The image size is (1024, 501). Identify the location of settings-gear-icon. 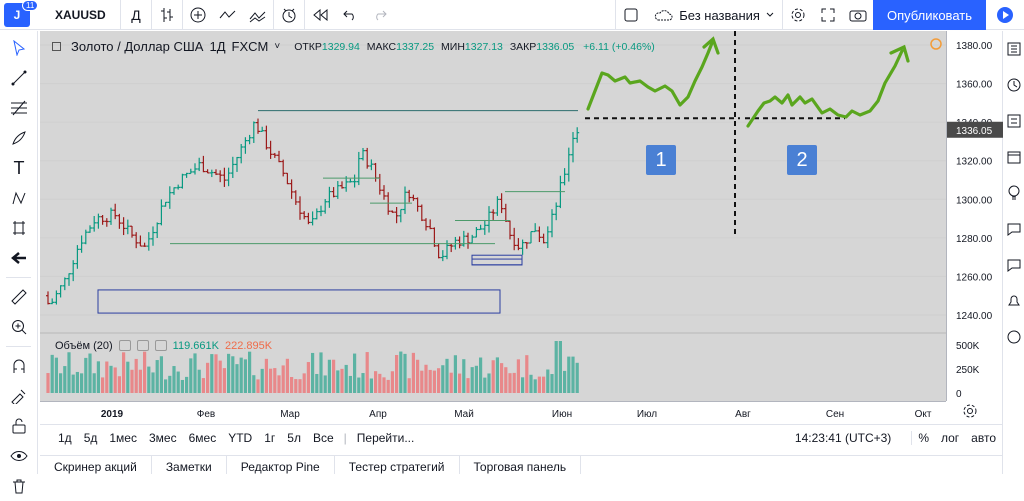
(798, 15).